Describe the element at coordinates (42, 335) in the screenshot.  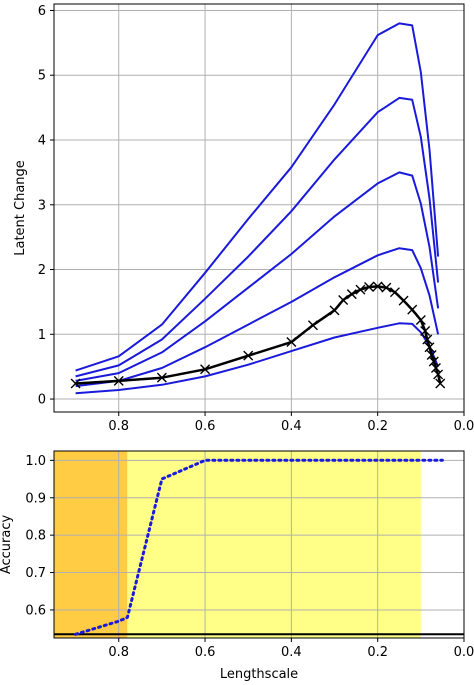
I see `y-tick-label: 1` at that location.